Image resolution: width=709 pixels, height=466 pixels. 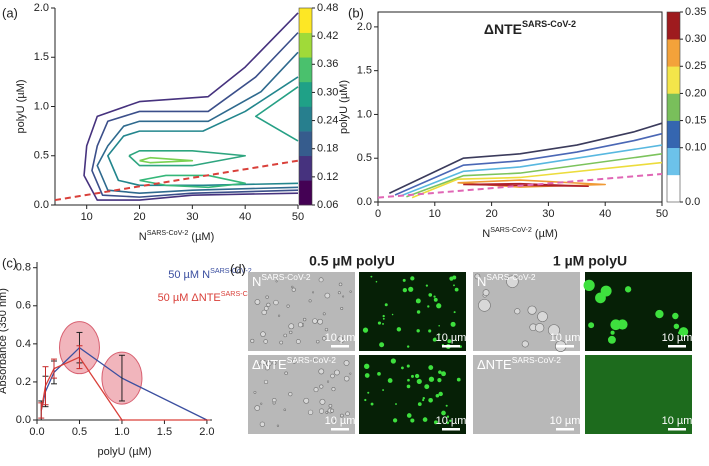 What do you see at coordinates (519, 363) in the screenshot?
I see `row-label: ΔNTESARS-CoV-2` at bounding box center [519, 363].